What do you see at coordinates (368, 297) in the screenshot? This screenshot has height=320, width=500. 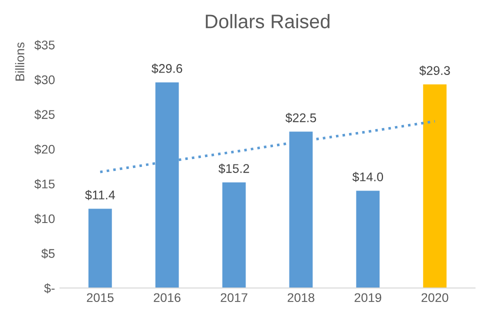 I see `x-tick-label: 2019` at bounding box center [368, 297].